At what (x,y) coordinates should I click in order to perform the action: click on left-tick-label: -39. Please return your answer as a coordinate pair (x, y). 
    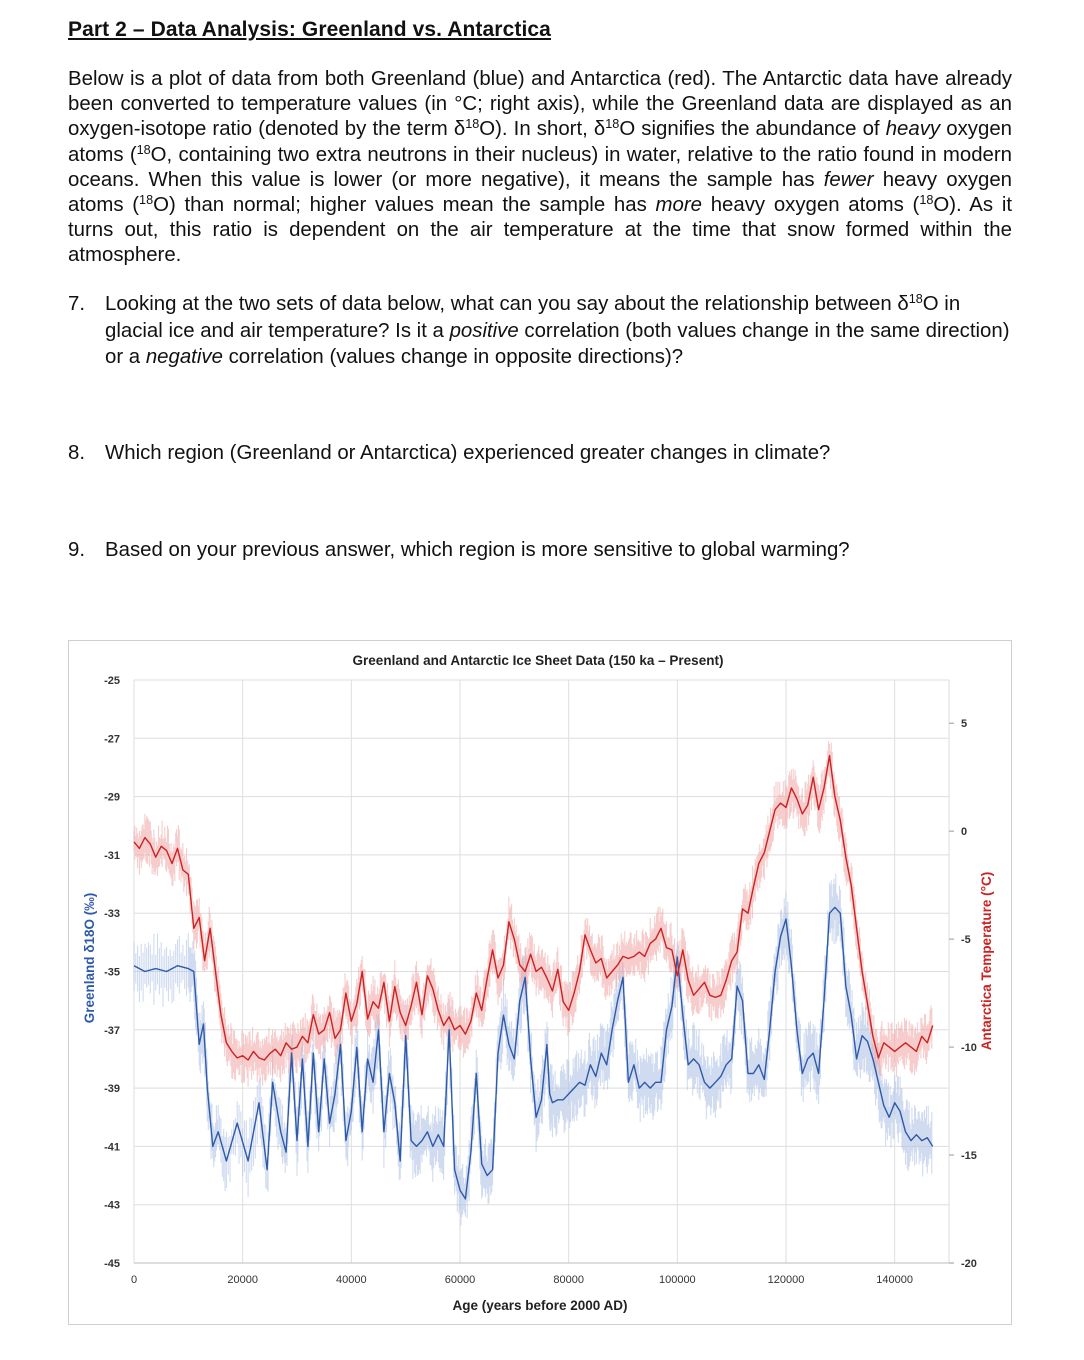
    Looking at the image, I should click on (112, 1089).